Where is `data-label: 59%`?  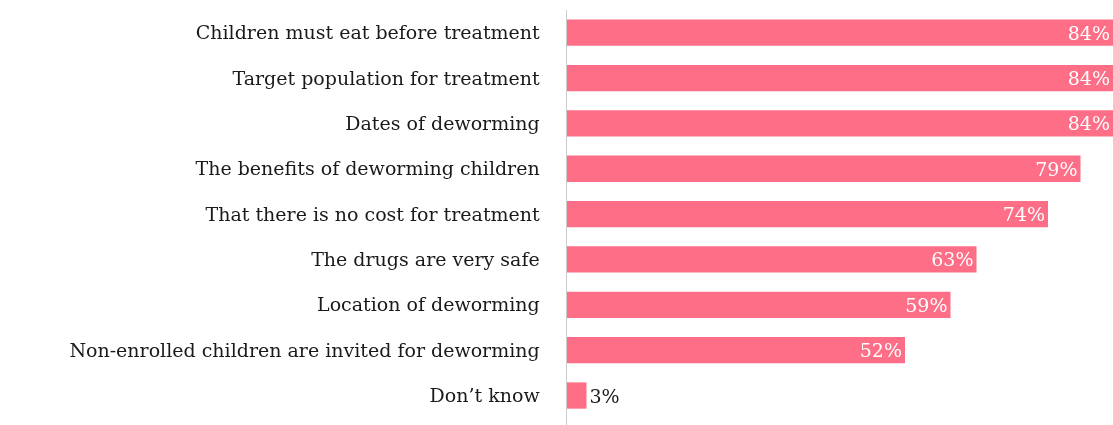
data-label: 59% is located at coordinates (926, 304).